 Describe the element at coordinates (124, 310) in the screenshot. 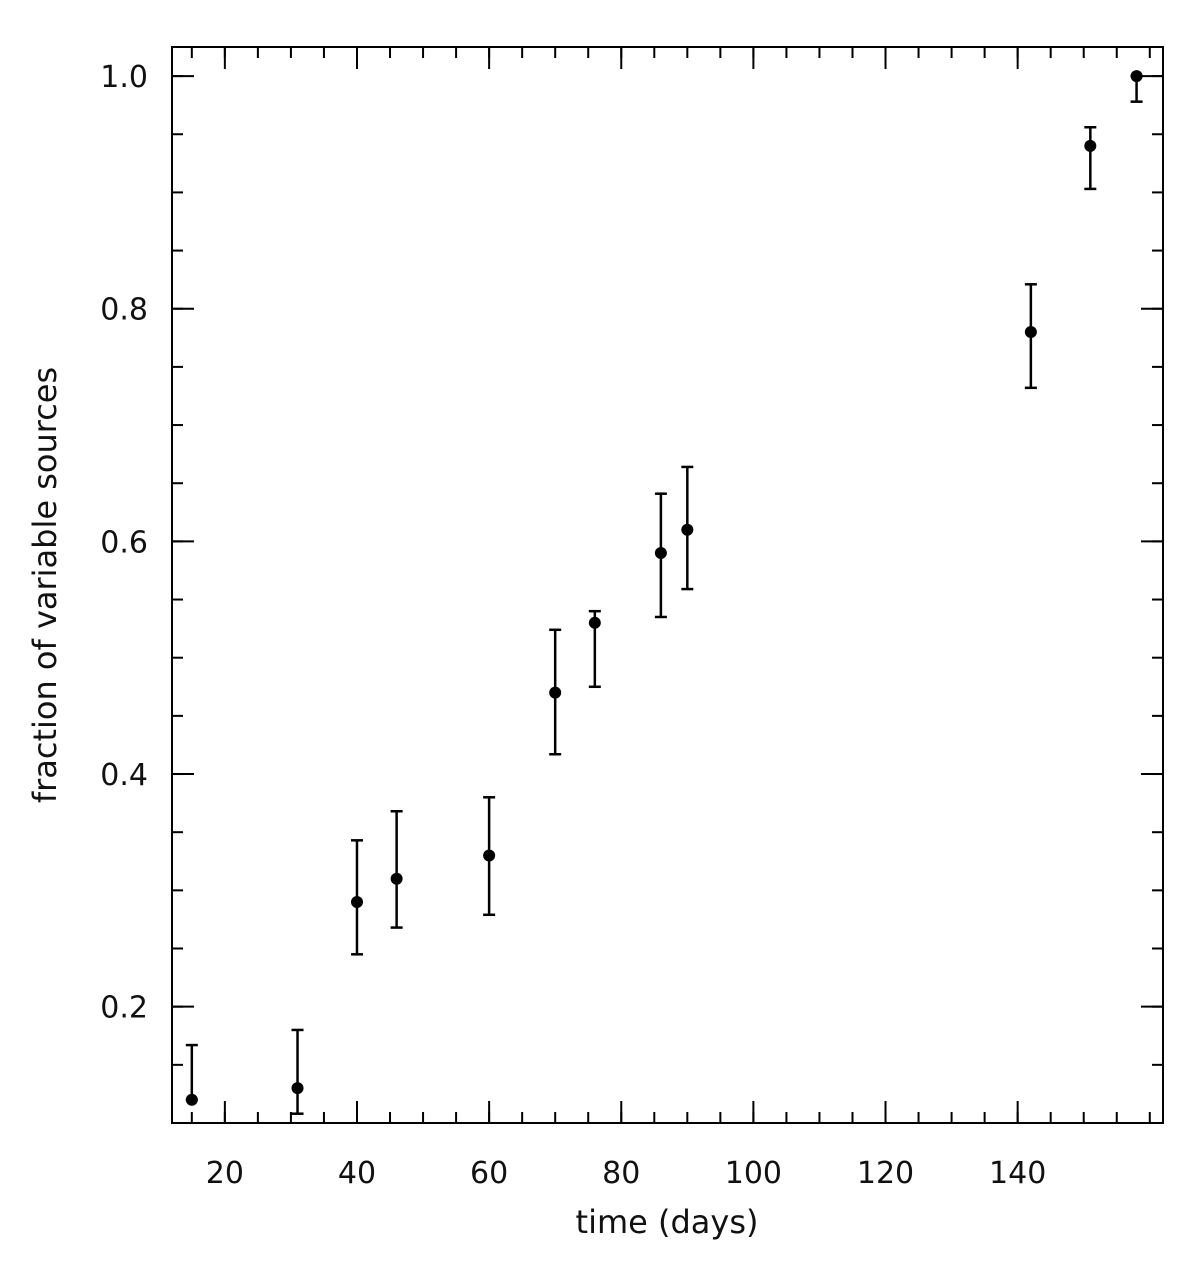

I see `y-tick-label: 0.8` at that location.